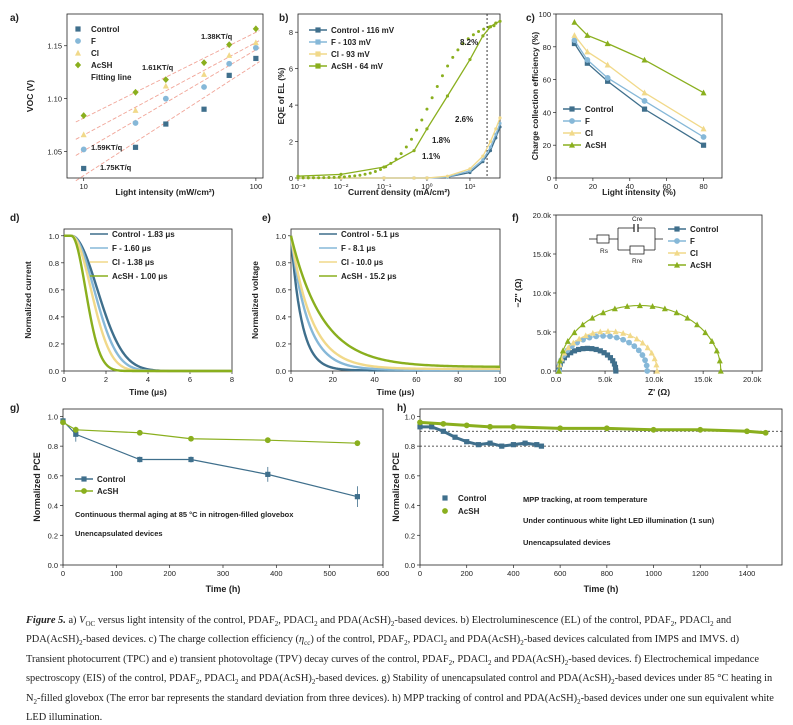 The width and height of the screenshot is (793, 725). What do you see at coordinates (396, 392) in the screenshot?
I see `x-axis-label: Time (μs)` at bounding box center [396, 392].